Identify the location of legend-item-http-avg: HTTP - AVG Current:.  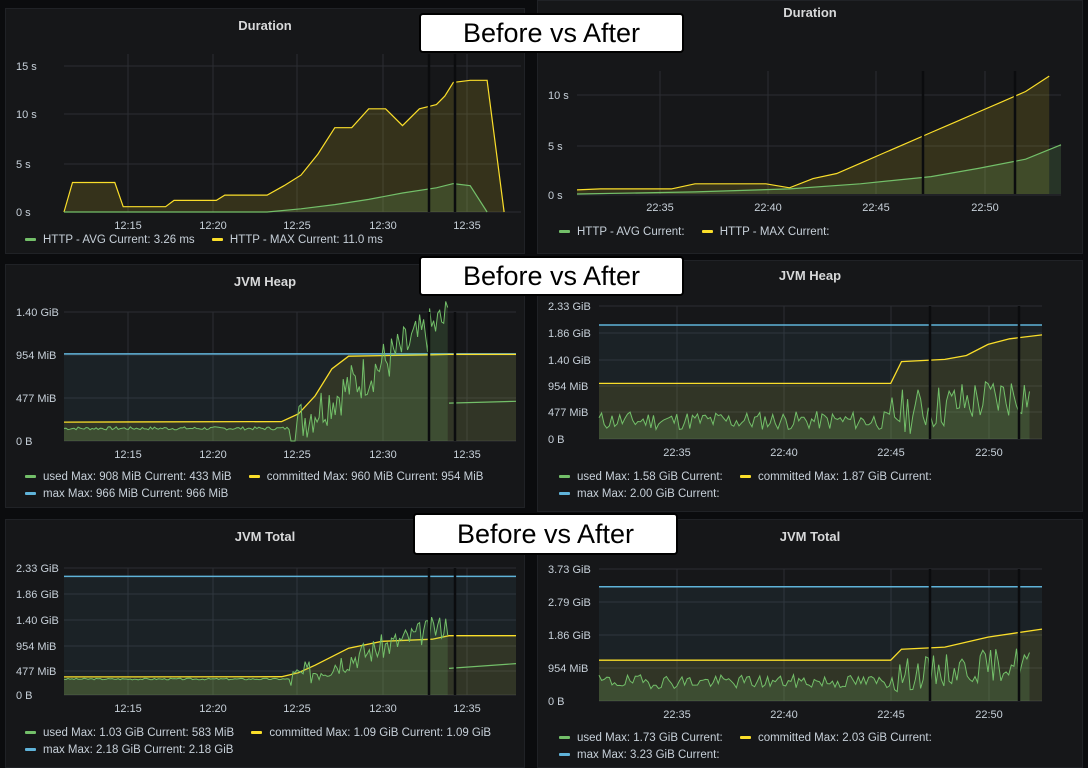
(622, 232).